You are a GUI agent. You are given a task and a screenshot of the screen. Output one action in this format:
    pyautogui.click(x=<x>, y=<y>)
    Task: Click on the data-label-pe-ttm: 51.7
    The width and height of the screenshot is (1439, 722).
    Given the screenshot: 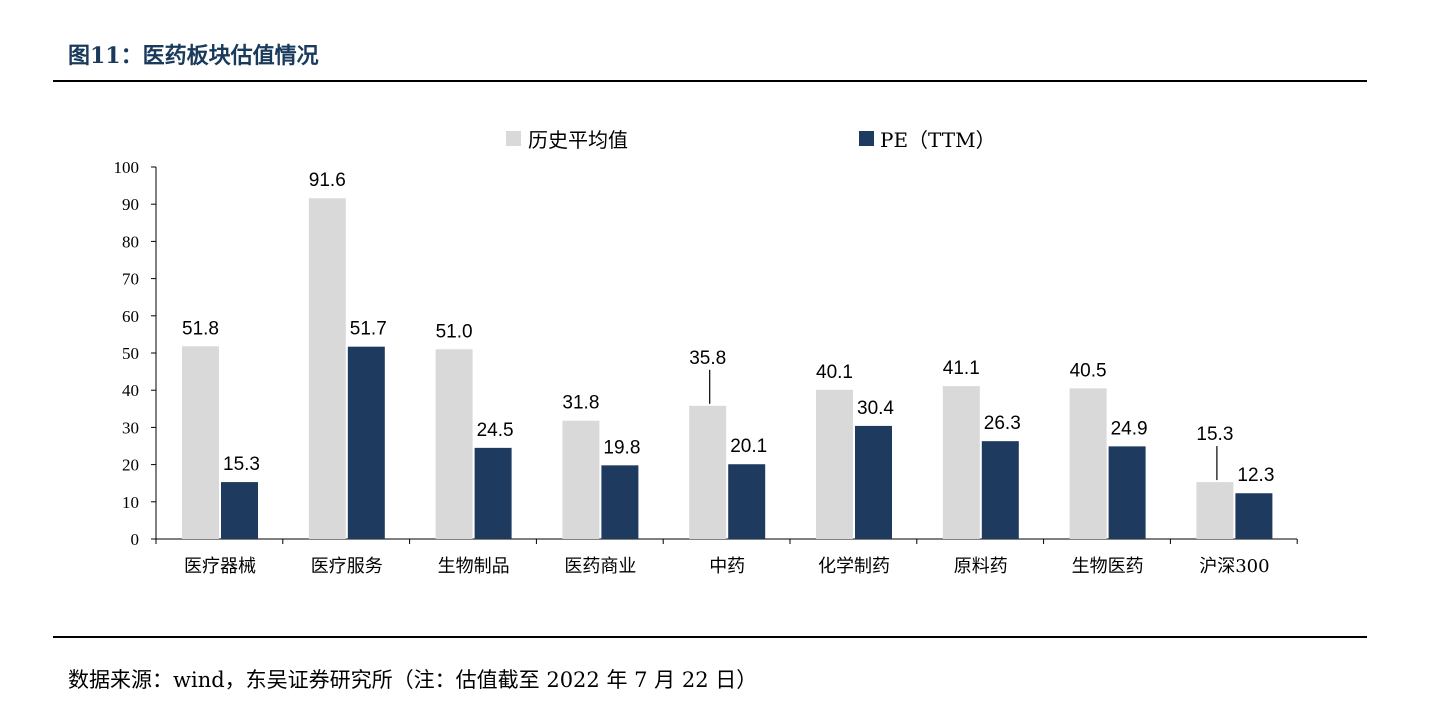 What is the action you would take?
    pyautogui.click(x=368, y=329)
    